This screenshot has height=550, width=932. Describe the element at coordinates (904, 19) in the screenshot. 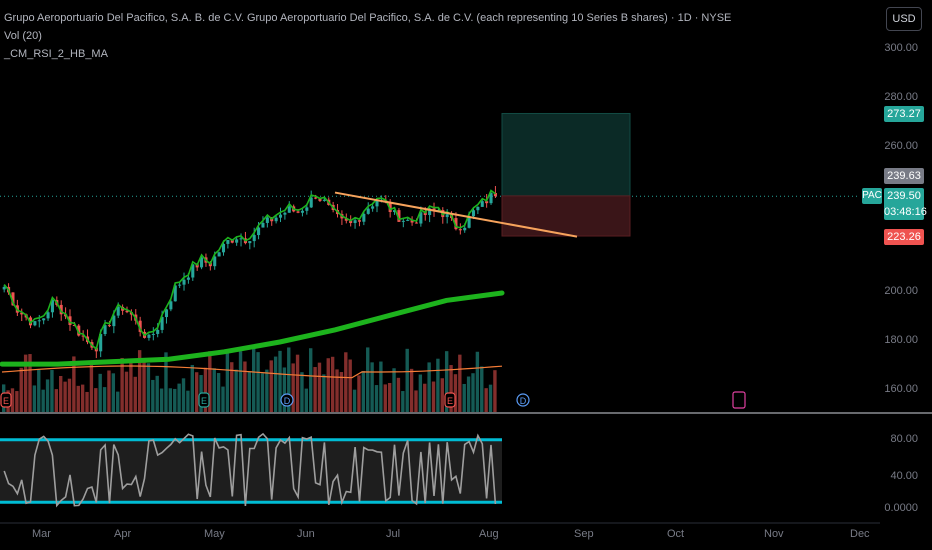

I see `currency-button: USD` at that location.